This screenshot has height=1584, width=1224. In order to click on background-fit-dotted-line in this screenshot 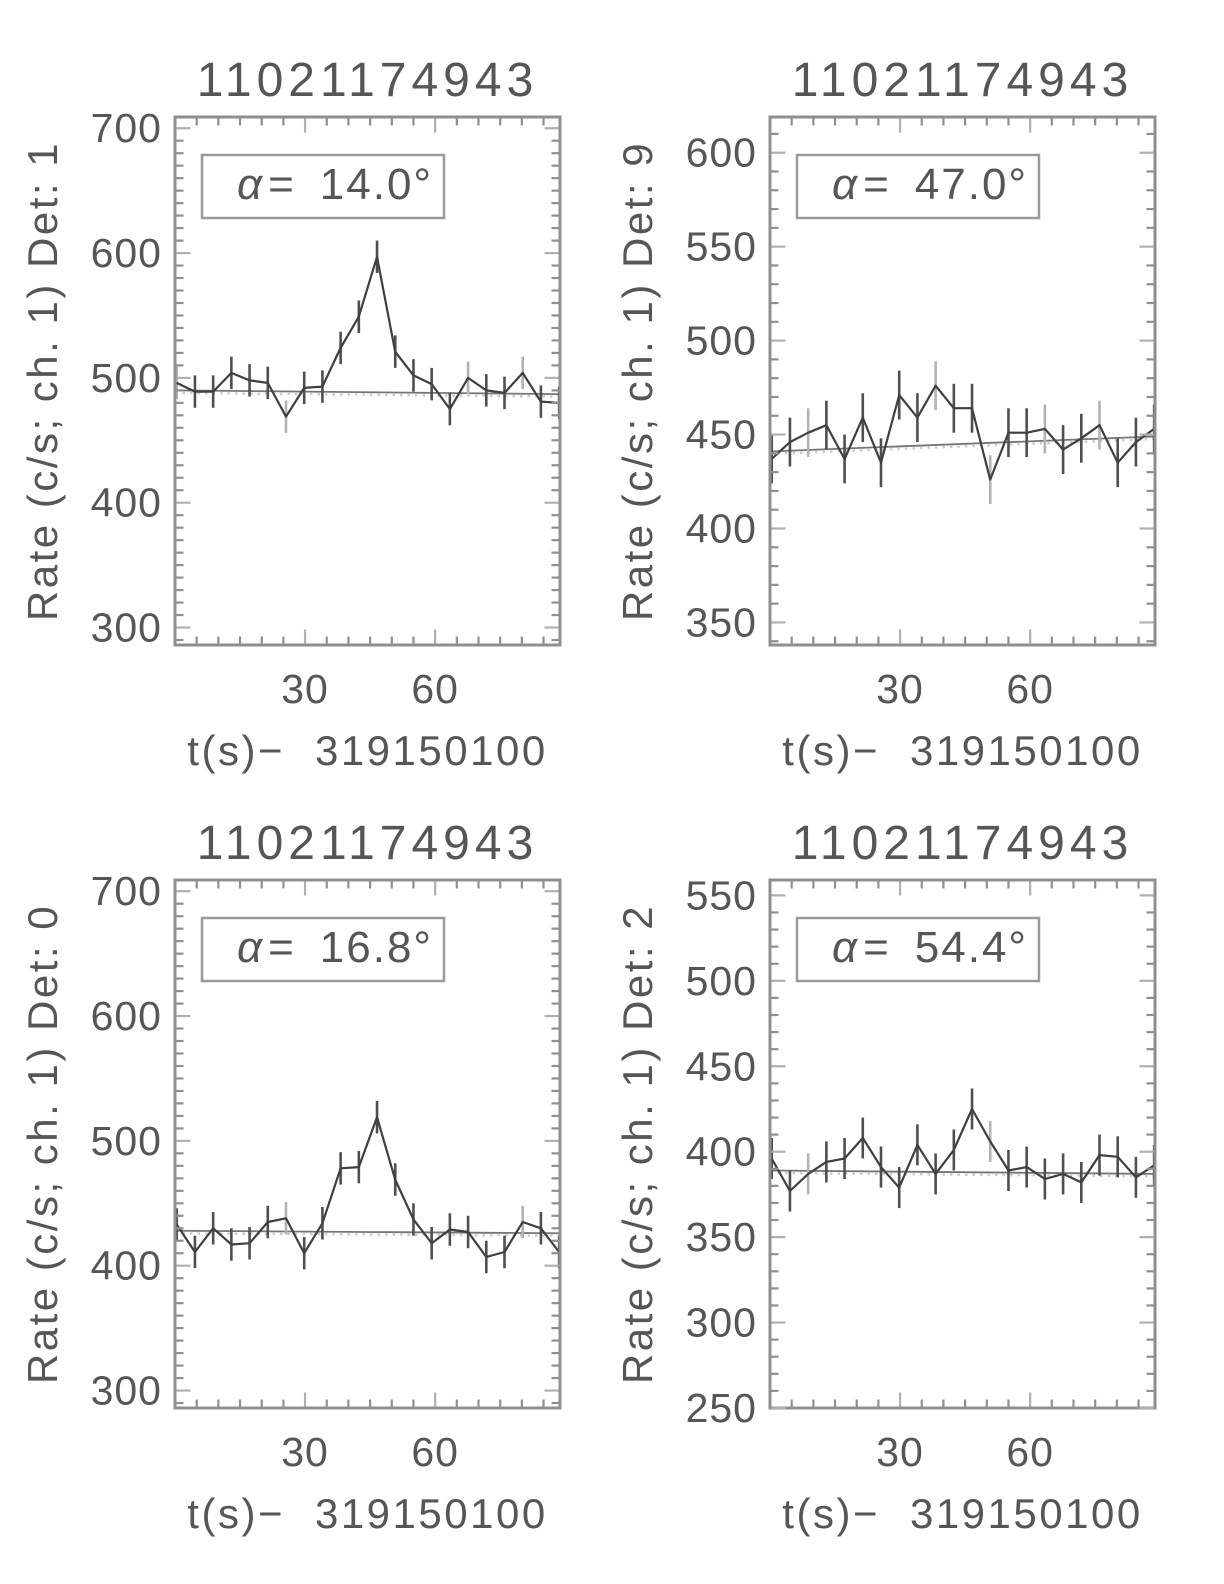, I will do `click(962, 446)`.